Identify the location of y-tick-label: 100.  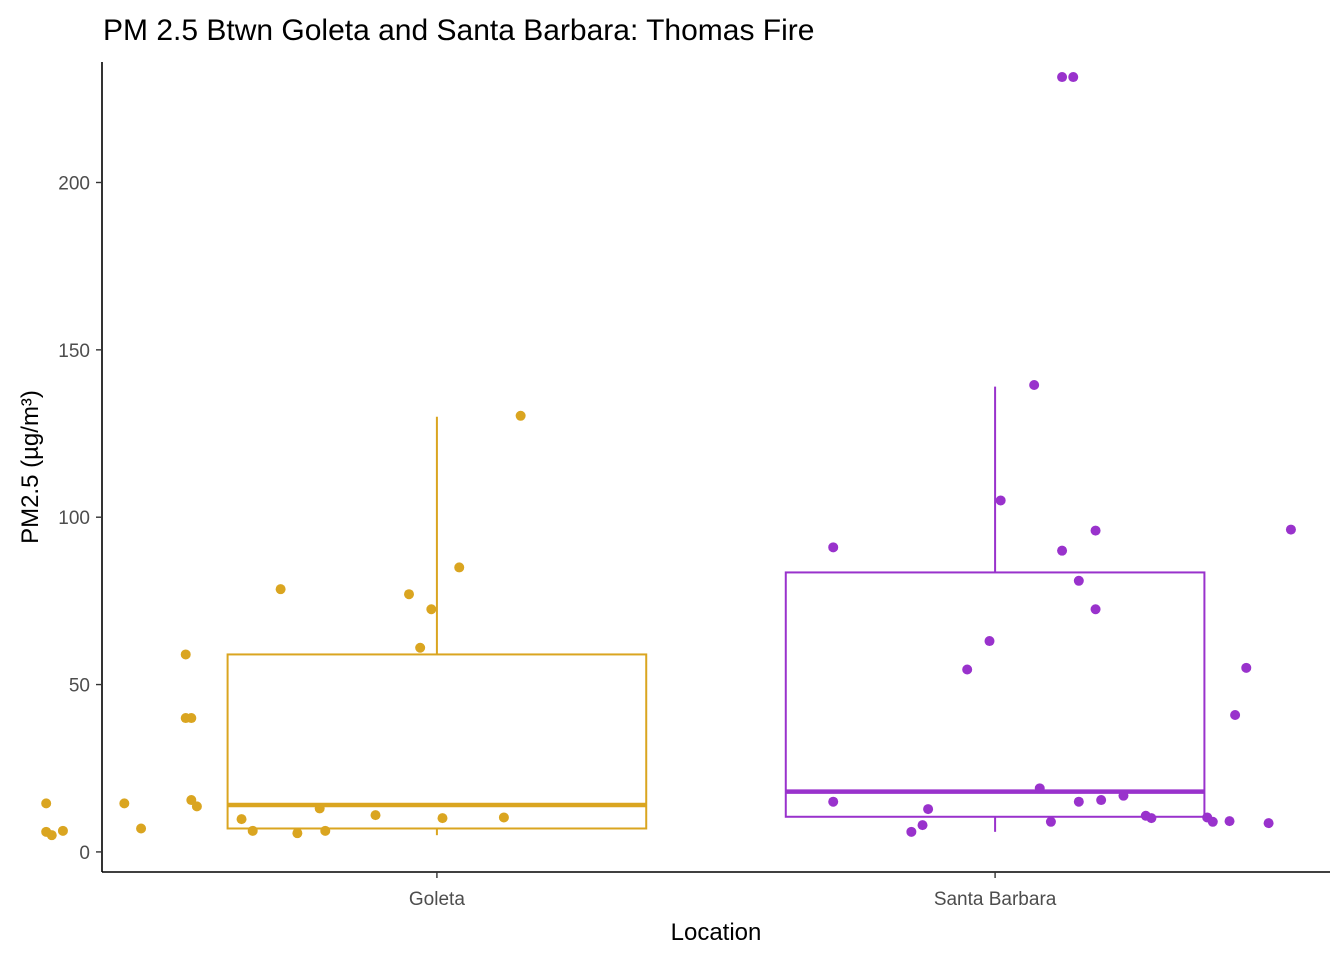
(74, 518).